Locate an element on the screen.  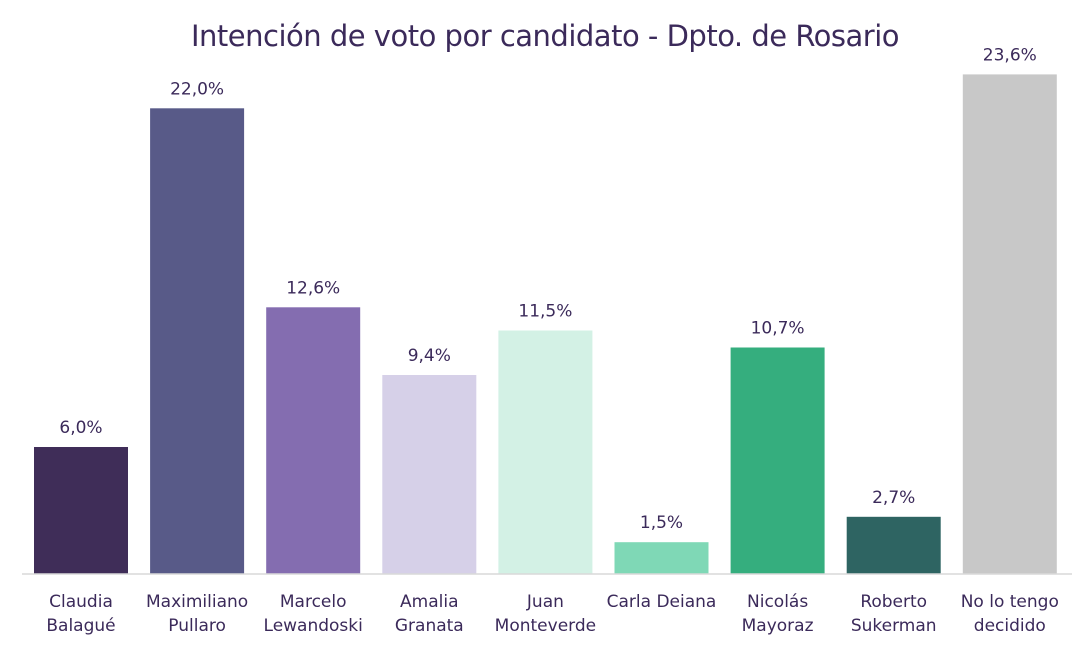
value-label-2: 12,6% is located at coordinates (313, 288).